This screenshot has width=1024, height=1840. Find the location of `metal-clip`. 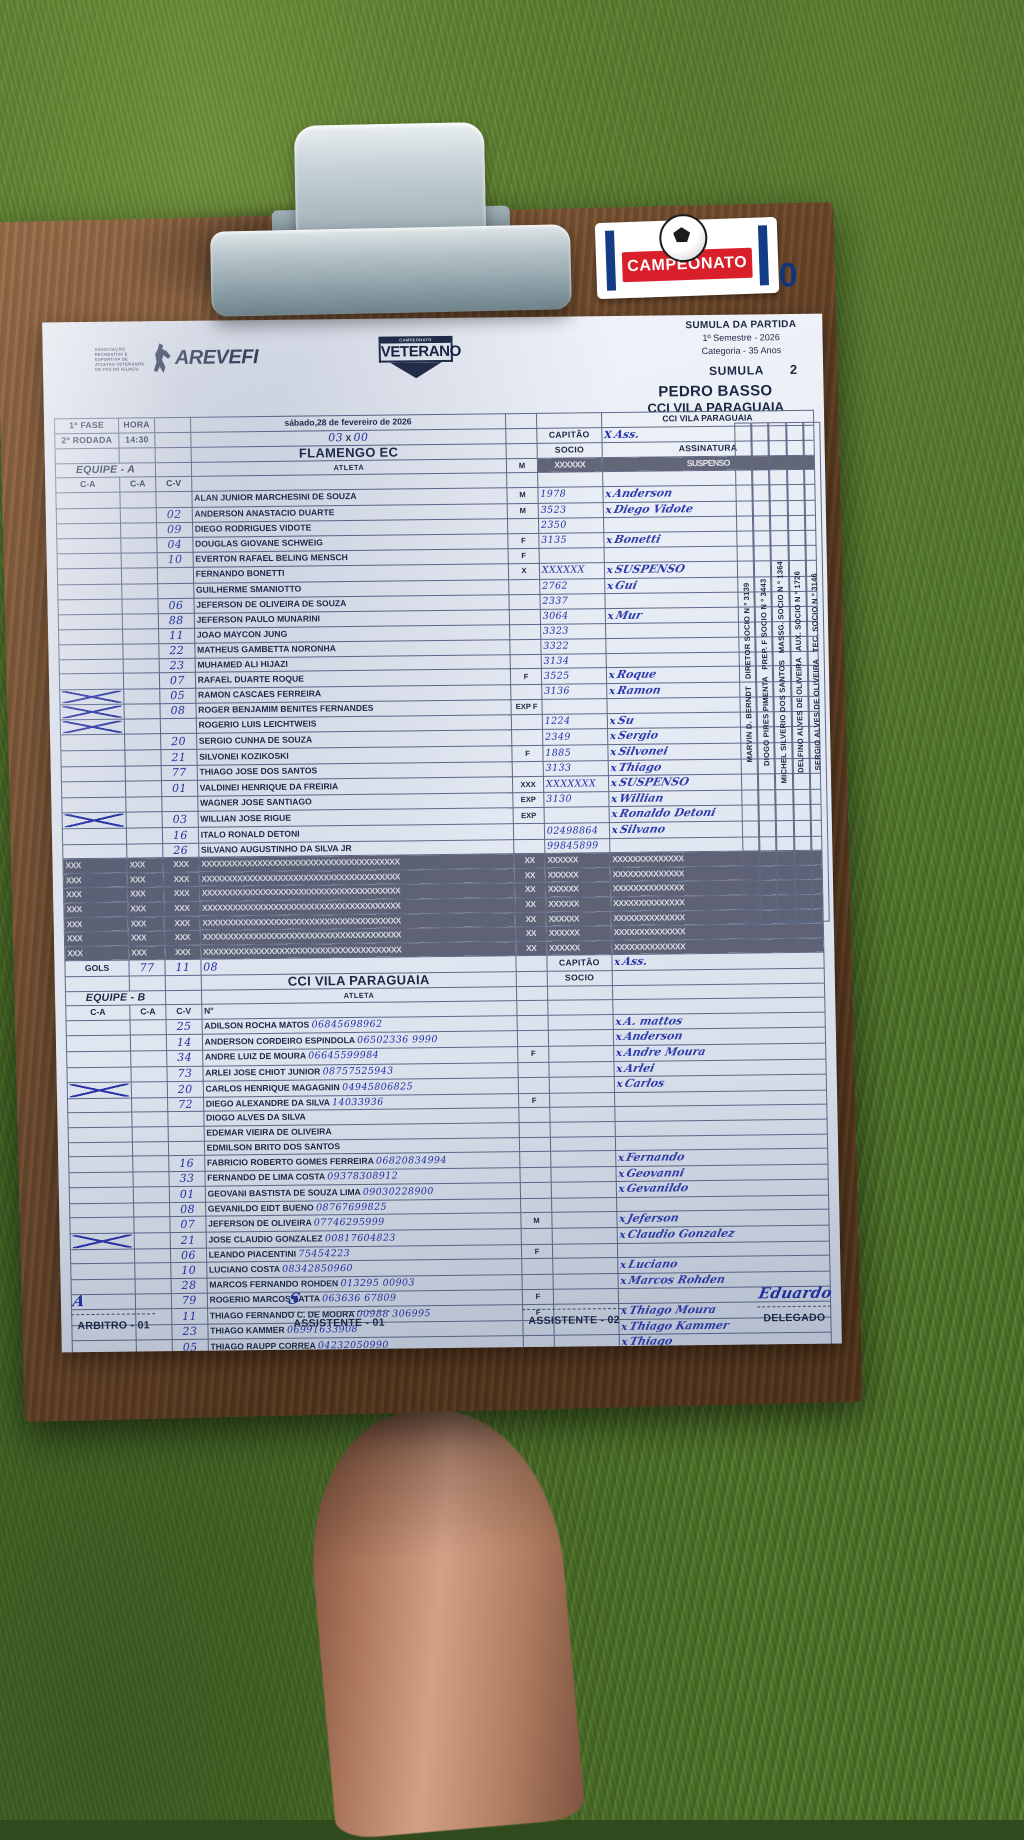

metal-clip is located at coordinates (390, 227).